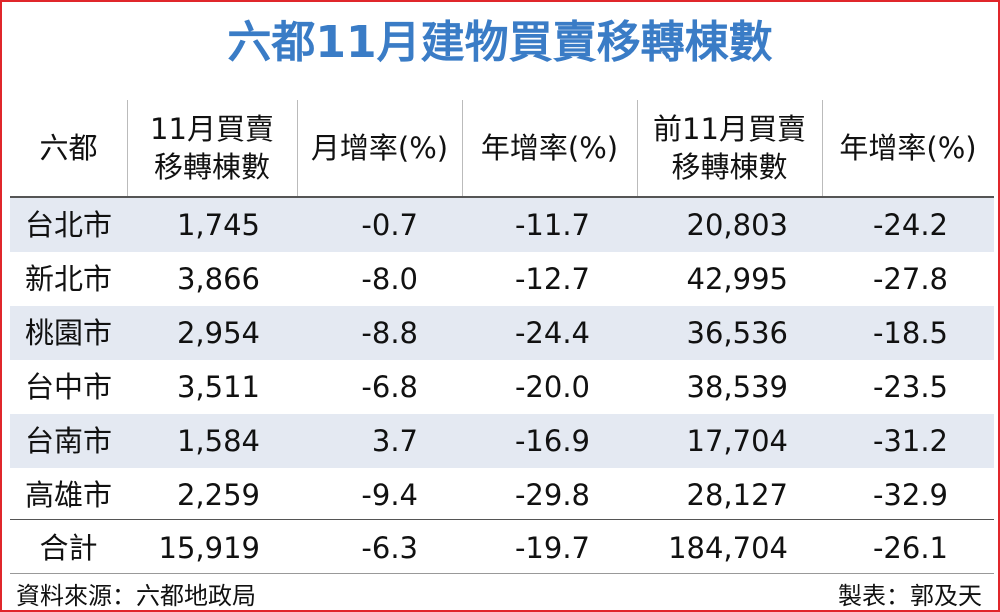 This screenshot has height=612, width=1000. Describe the element at coordinates (737, 279) in the screenshot. I see `value-cell: 42,995` at that location.